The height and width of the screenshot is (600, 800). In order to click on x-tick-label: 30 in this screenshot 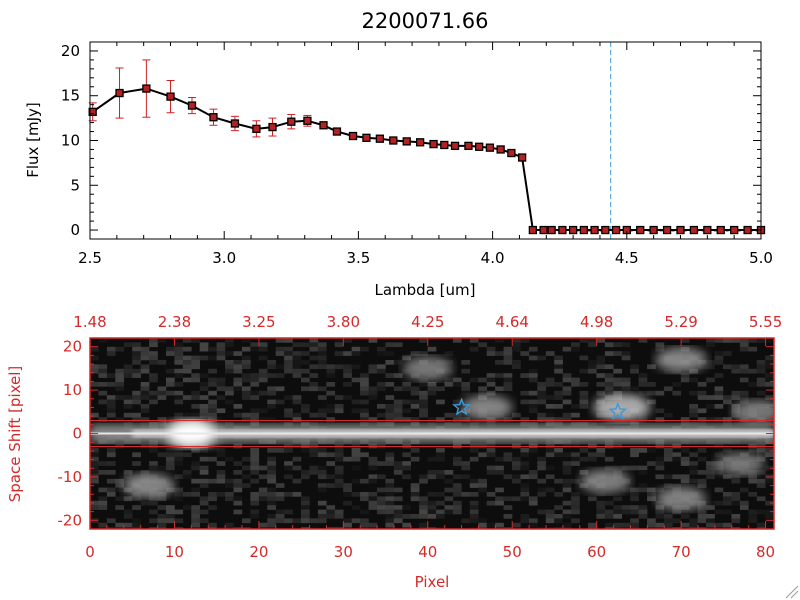, I will do `click(343, 552)`.